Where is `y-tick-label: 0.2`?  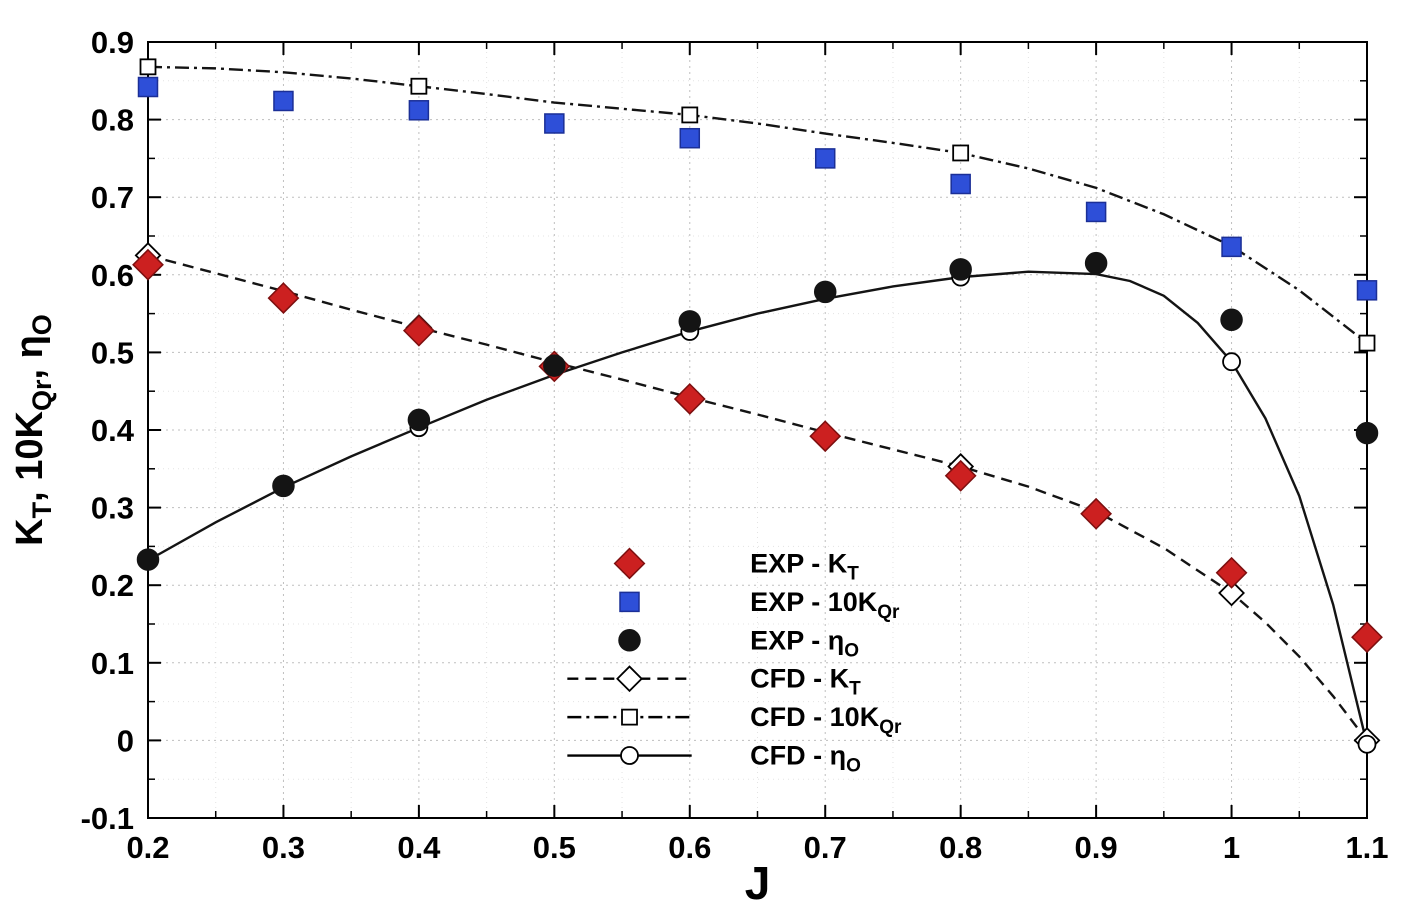
y-tick-label: 0.2 is located at coordinates (112, 585).